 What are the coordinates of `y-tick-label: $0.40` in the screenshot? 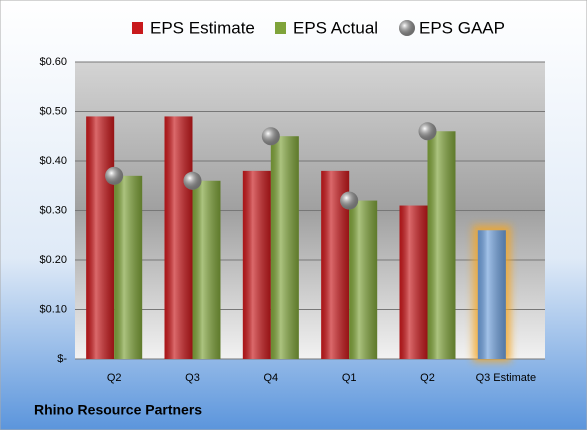 It's located at (53, 161).